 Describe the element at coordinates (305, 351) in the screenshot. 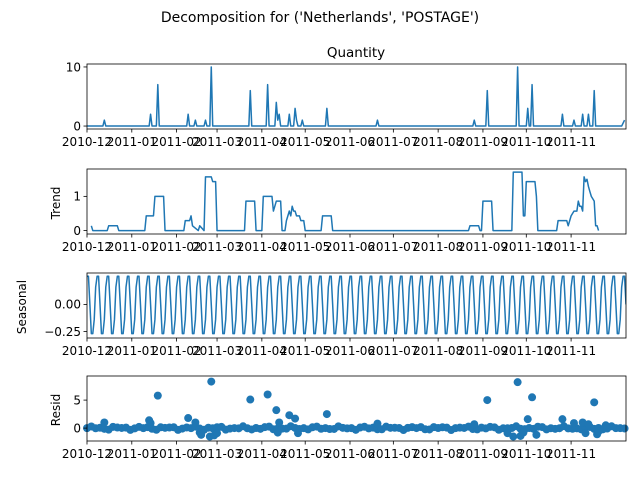

I see `seasonal-xtick-label: 2011-05` at that location.